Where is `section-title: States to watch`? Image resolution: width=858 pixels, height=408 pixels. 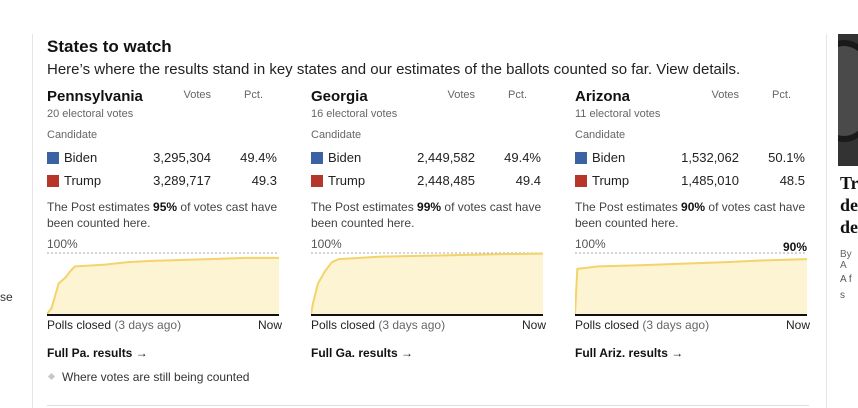 section-title: States to watch is located at coordinates (109, 46).